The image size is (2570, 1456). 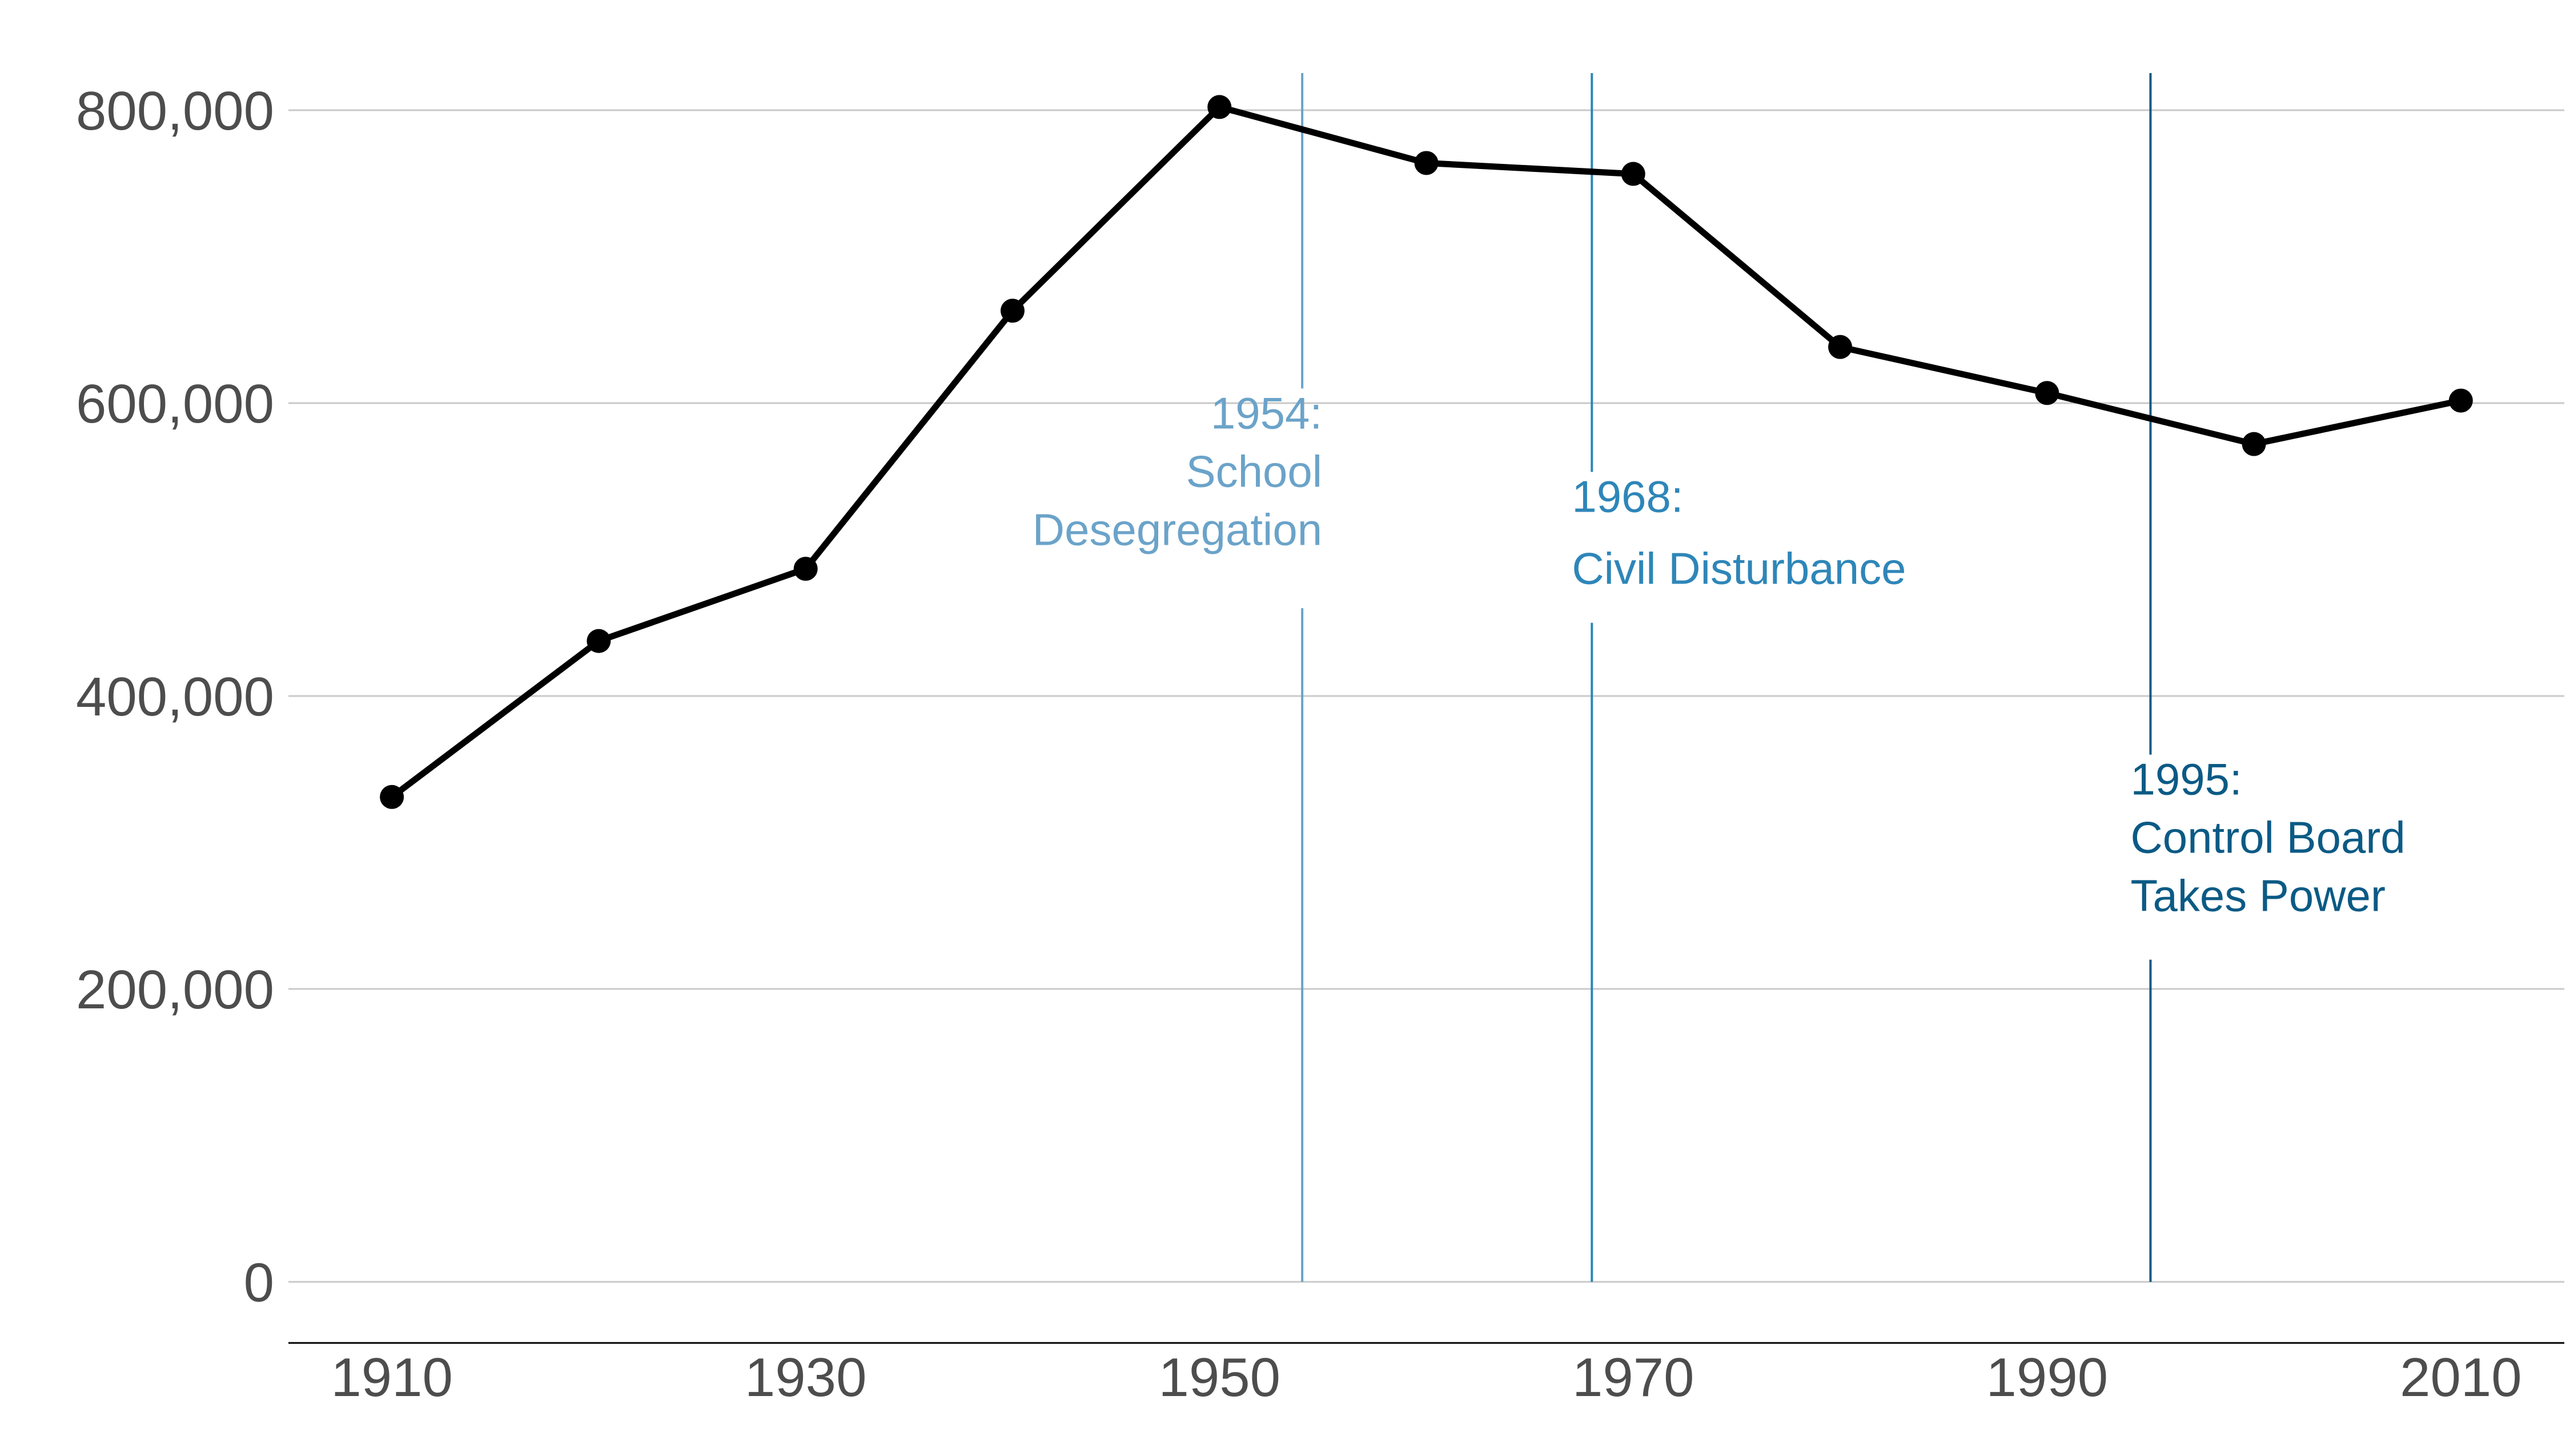 I want to click on y-tick-label: 200,000, so click(x=175, y=989).